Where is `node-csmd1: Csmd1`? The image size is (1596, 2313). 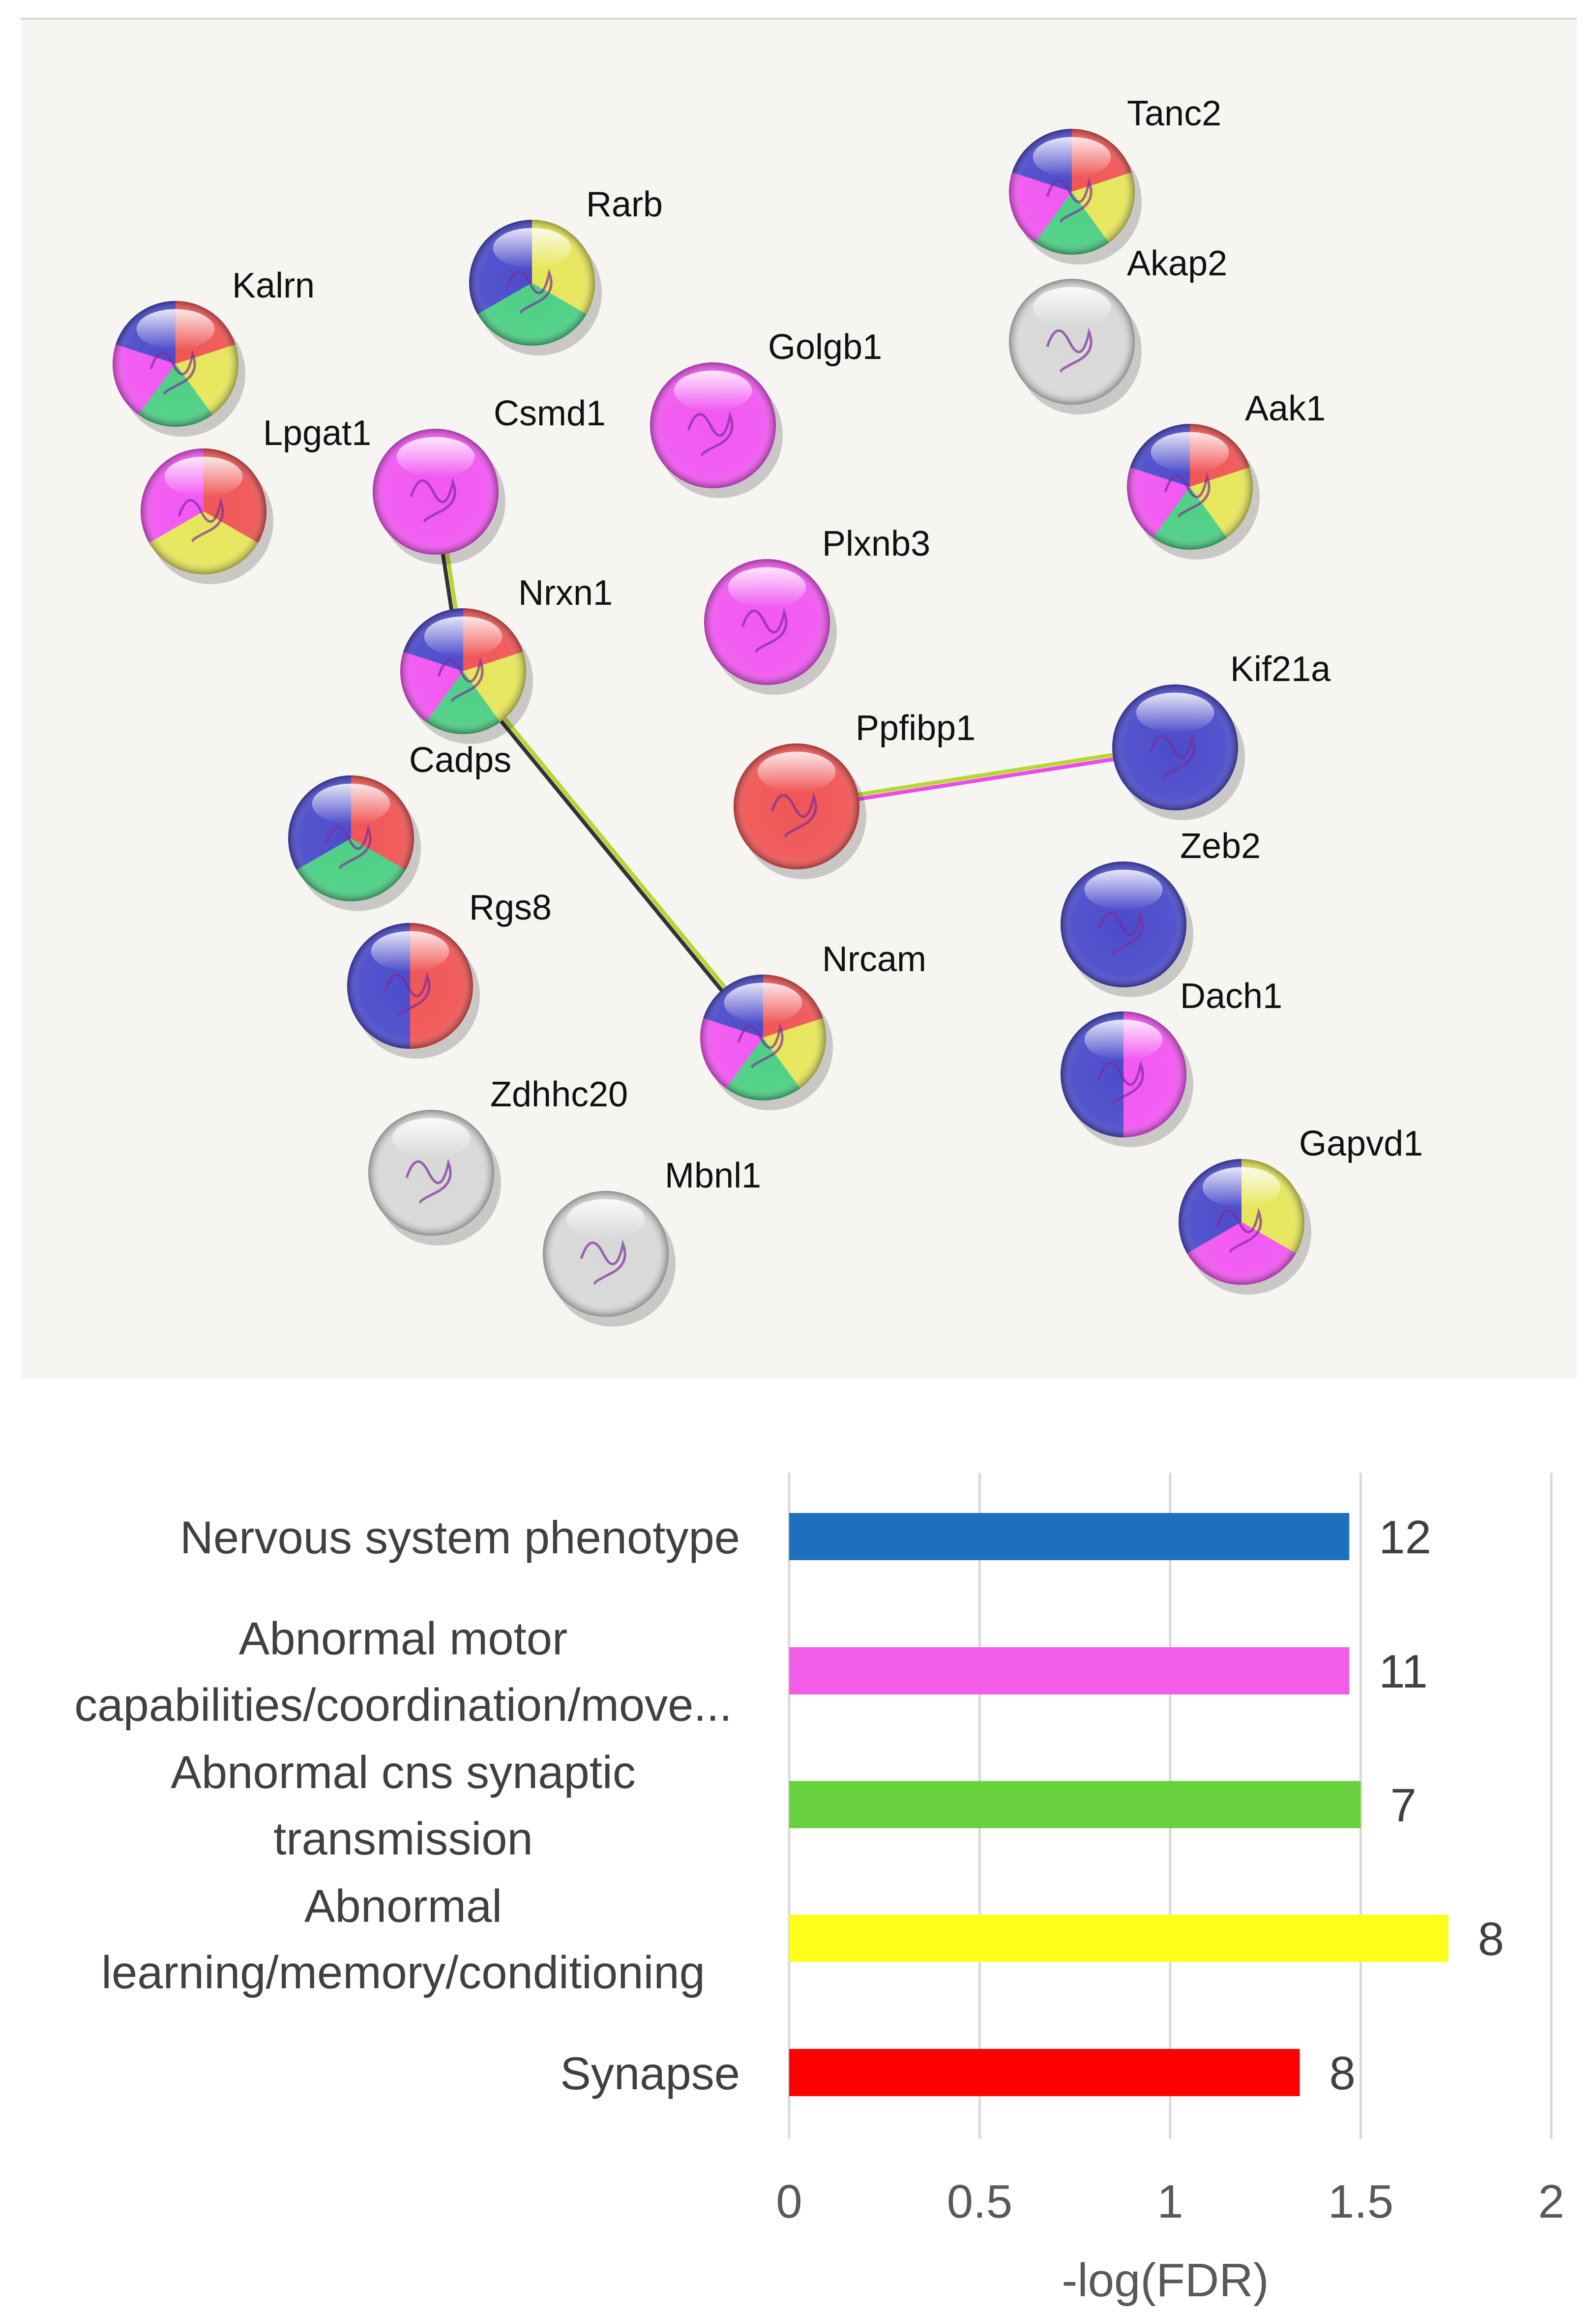 node-csmd1: Csmd1 is located at coordinates (490, 479).